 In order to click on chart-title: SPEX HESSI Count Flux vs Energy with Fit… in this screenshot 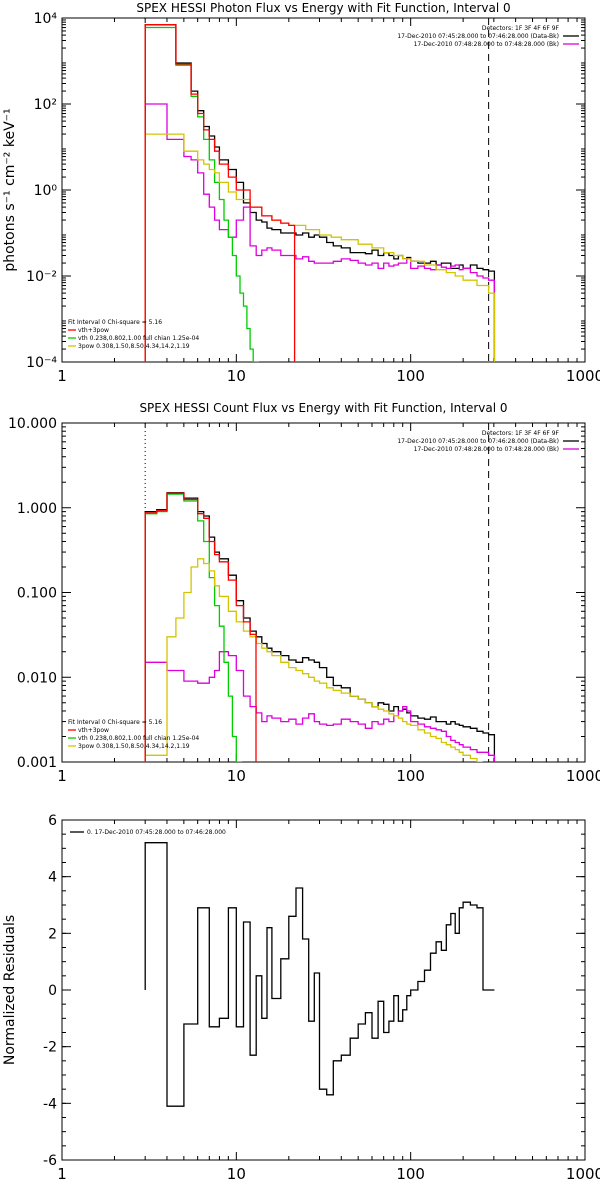, I will do `click(323, 408)`.